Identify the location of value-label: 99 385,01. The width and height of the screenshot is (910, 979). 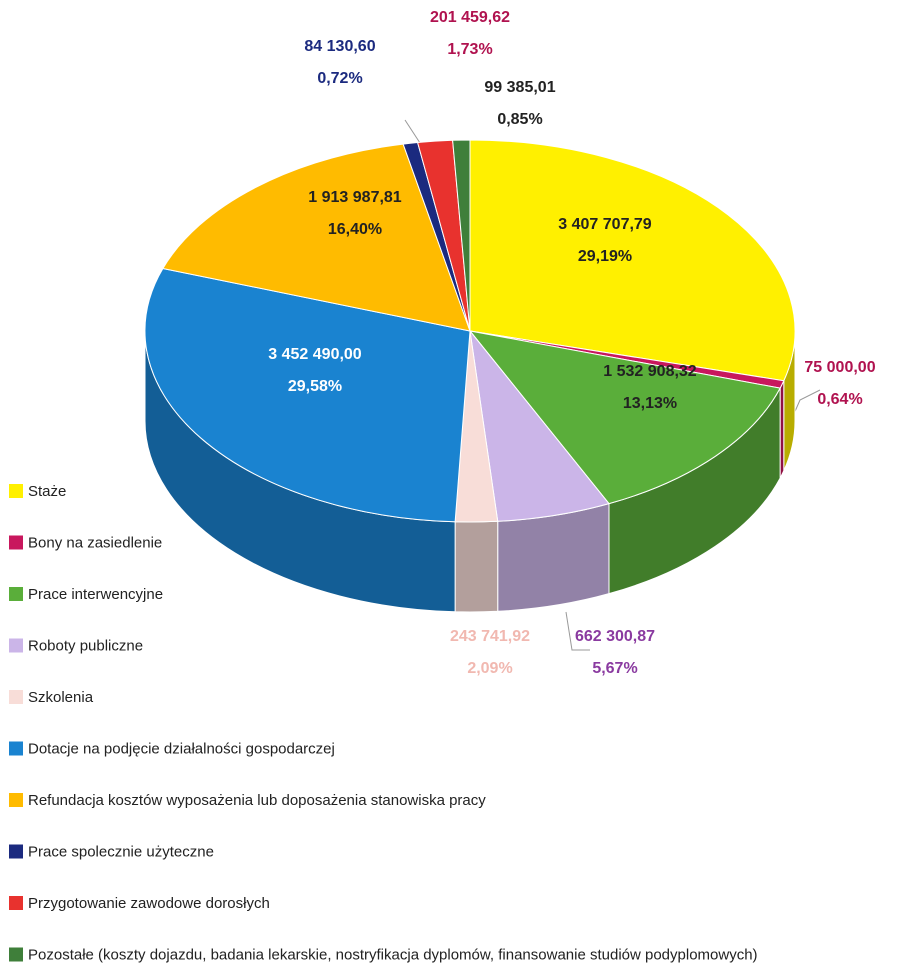
(519, 87).